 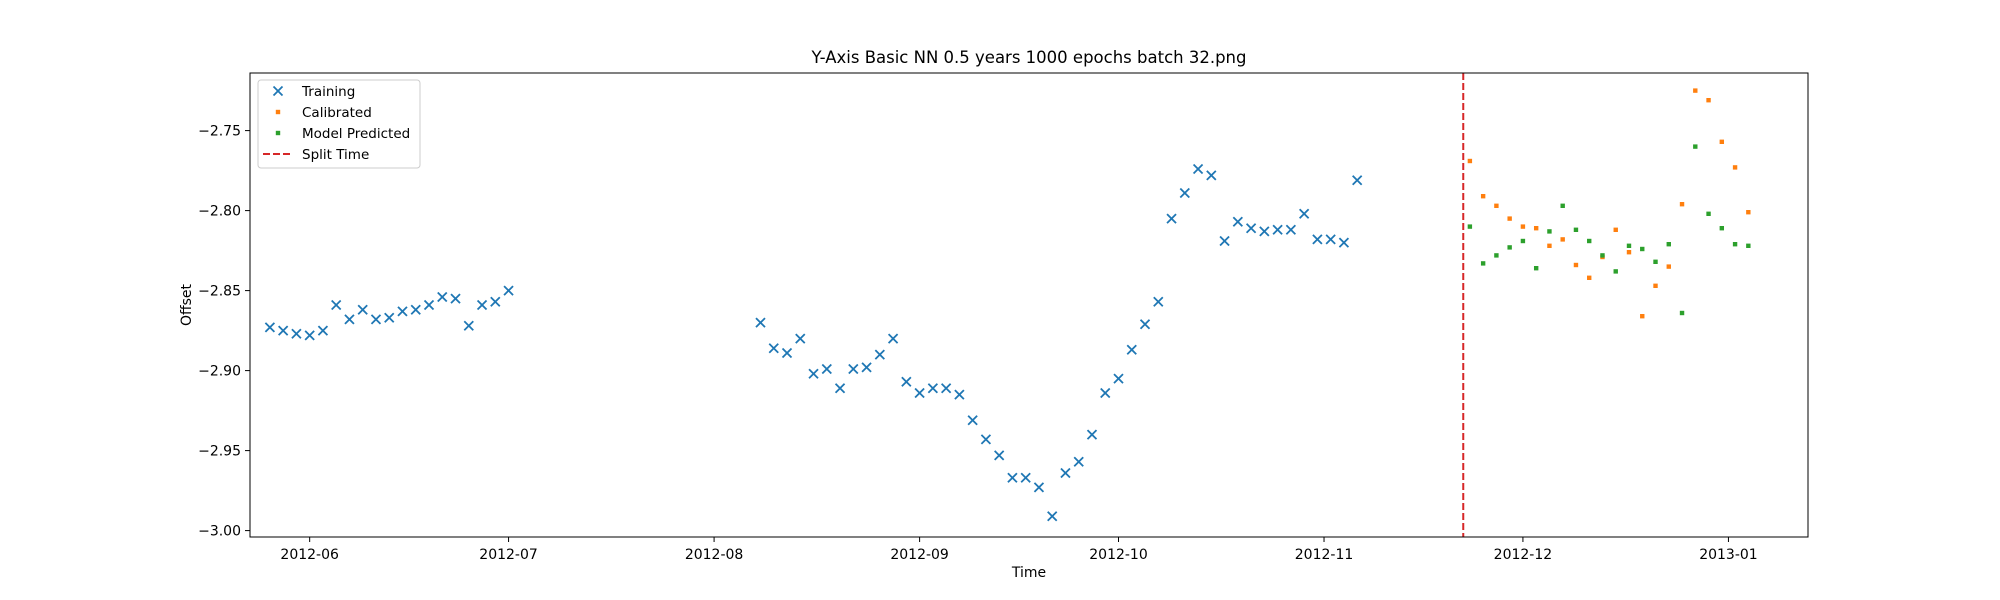 What do you see at coordinates (1028, 573) in the screenshot?
I see `x-axis-label: Time` at bounding box center [1028, 573].